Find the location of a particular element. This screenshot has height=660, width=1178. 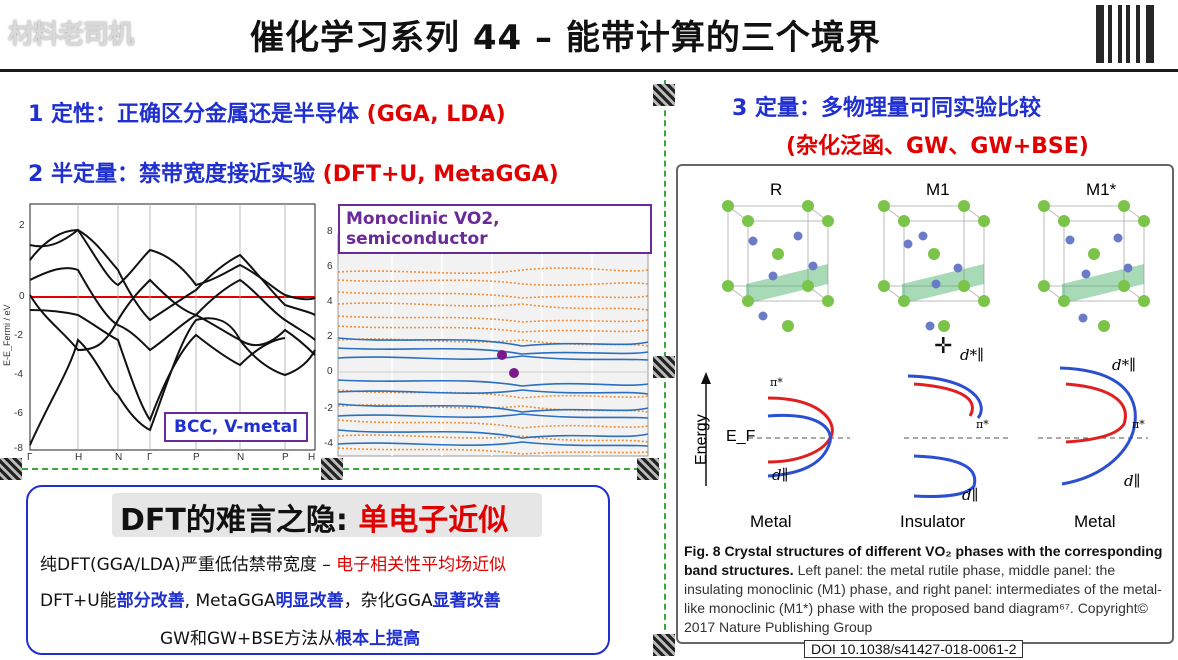

bcc-ytick: 0 is located at coordinates (22, 296).